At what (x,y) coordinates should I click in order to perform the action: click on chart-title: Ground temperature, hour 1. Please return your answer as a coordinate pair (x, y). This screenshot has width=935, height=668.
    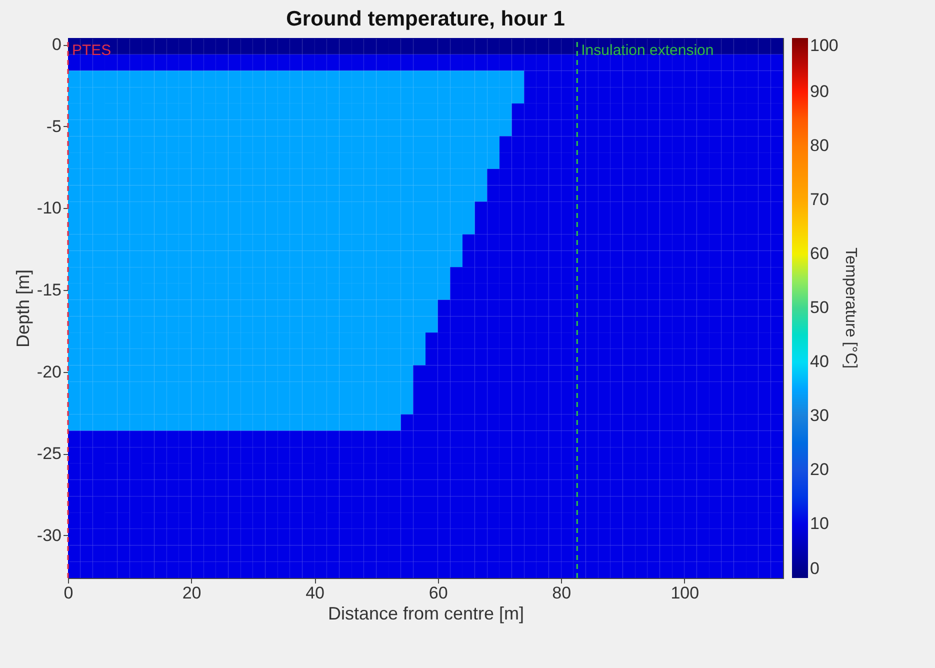
    Looking at the image, I should click on (426, 19).